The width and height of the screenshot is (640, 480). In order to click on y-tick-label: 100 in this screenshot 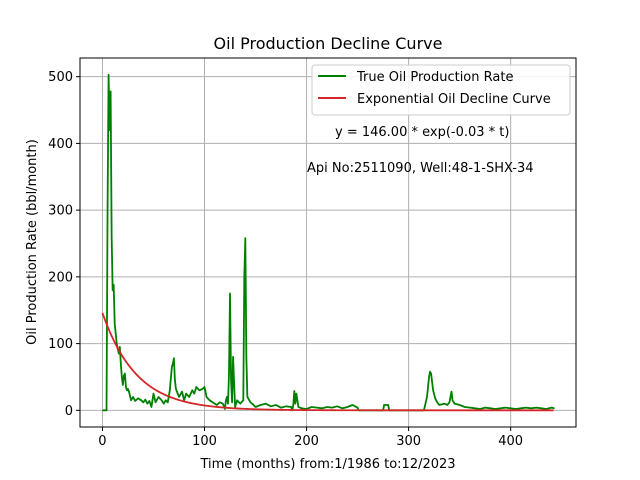, I will do `click(60, 344)`.